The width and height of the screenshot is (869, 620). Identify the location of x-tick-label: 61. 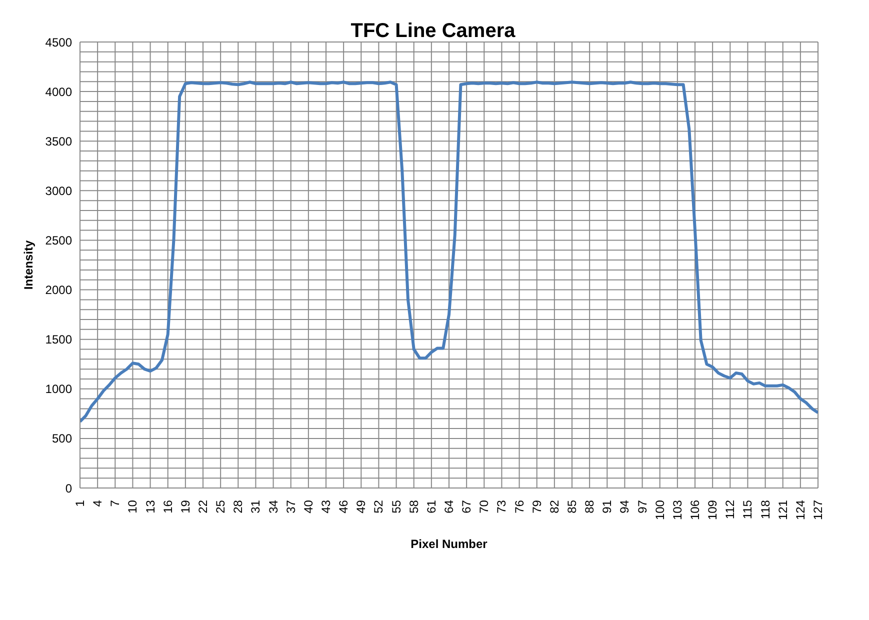
(431, 507).